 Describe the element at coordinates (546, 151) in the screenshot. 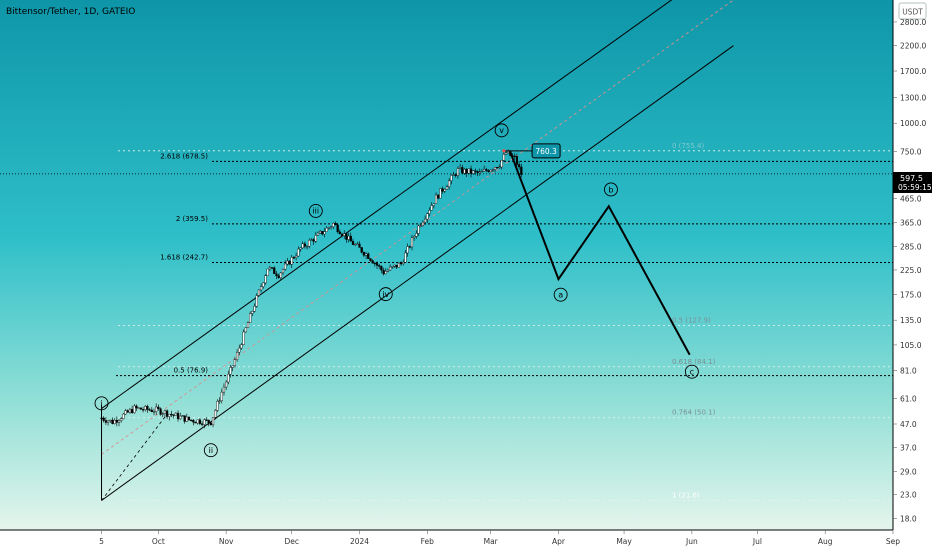

I see `high-price-flag-label: 760.3` at that location.